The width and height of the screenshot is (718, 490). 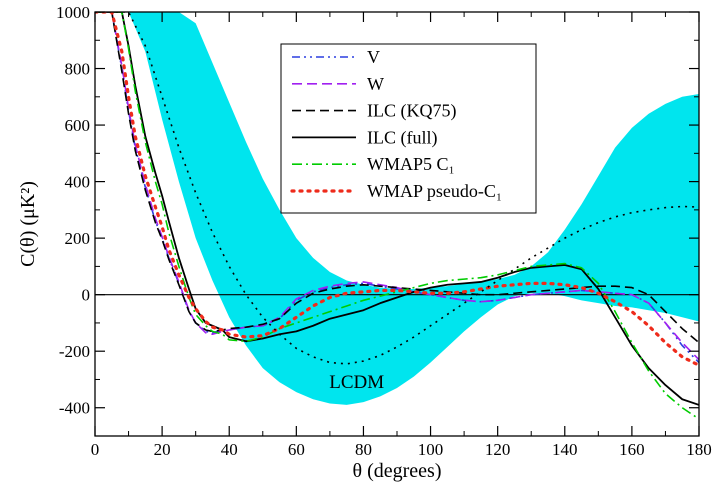 What do you see at coordinates (565, 449) in the screenshot?
I see `x-tick-label: 140` at bounding box center [565, 449].